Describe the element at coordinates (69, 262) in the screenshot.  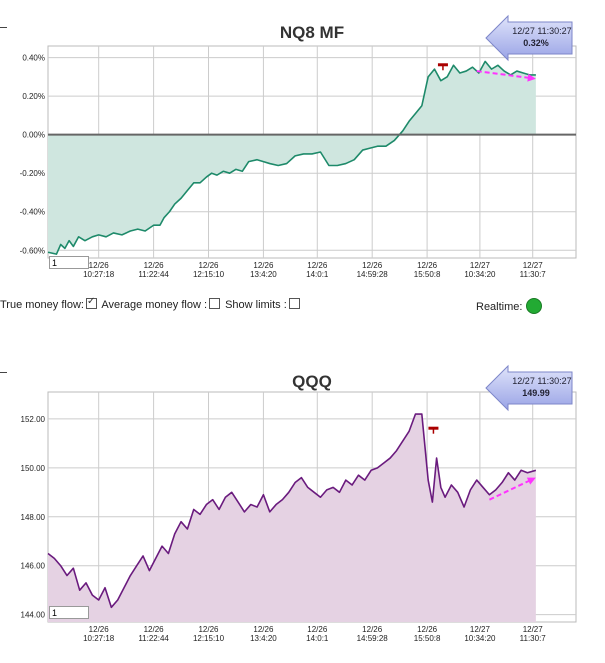
I see `chart1-zoom-input` at that location.